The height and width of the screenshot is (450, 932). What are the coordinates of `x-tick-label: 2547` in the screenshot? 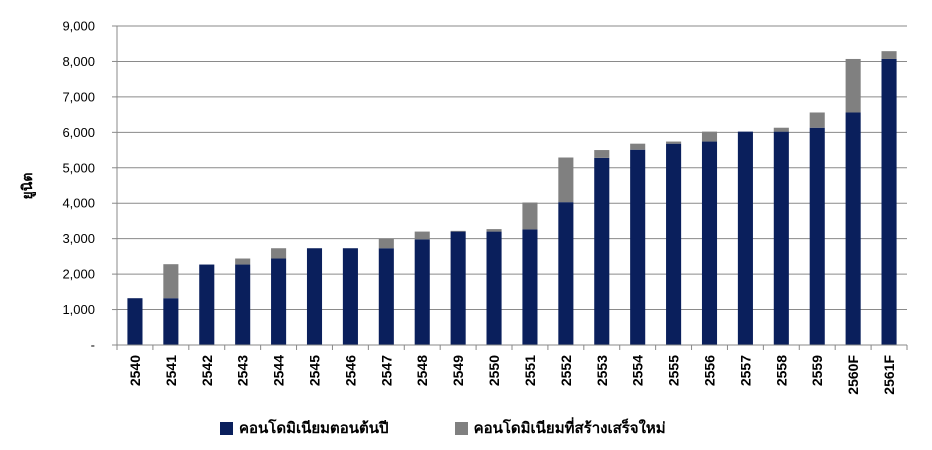 It's located at (386, 370).